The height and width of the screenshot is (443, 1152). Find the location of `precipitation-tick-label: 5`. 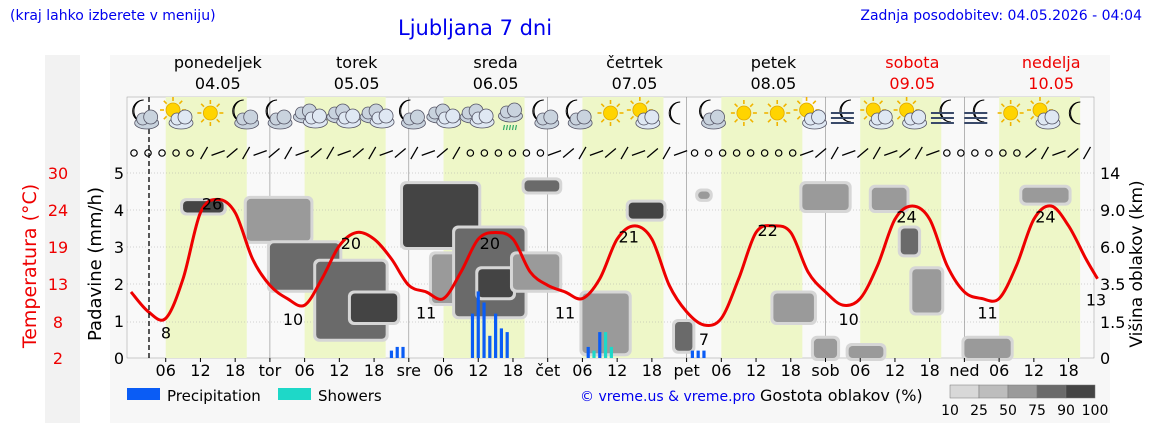

precipitation-tick-label: 5 is located at coordinates (119, 173).